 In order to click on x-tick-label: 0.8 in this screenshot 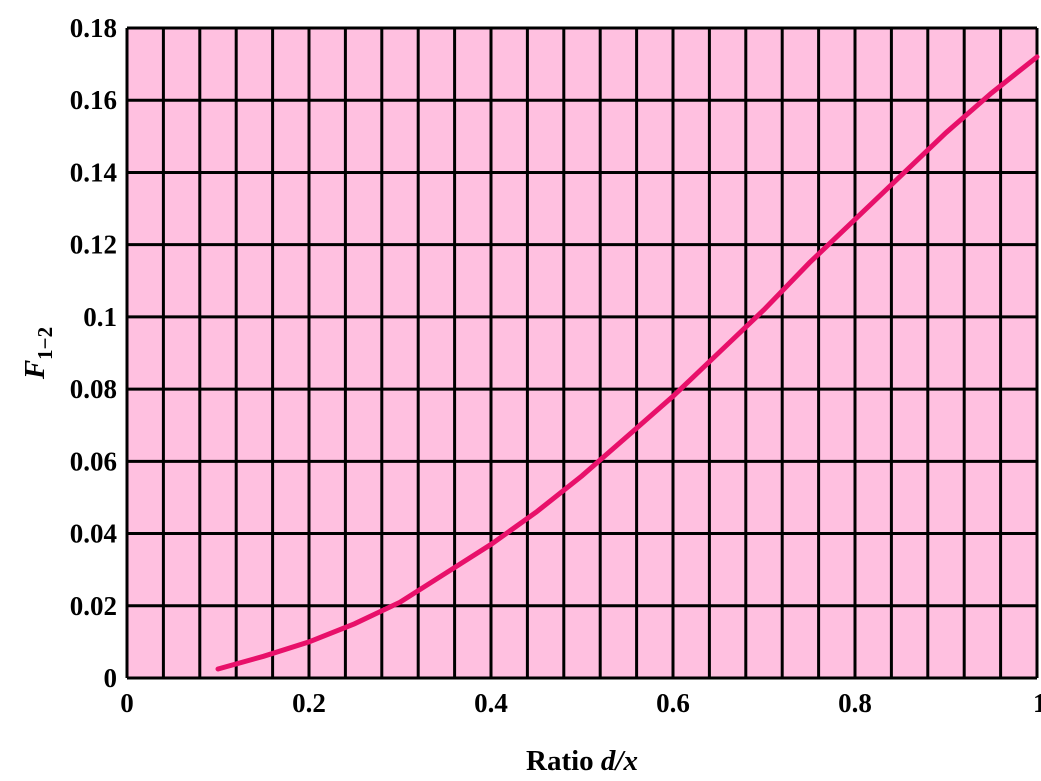, I will do `click(855, 703)`.